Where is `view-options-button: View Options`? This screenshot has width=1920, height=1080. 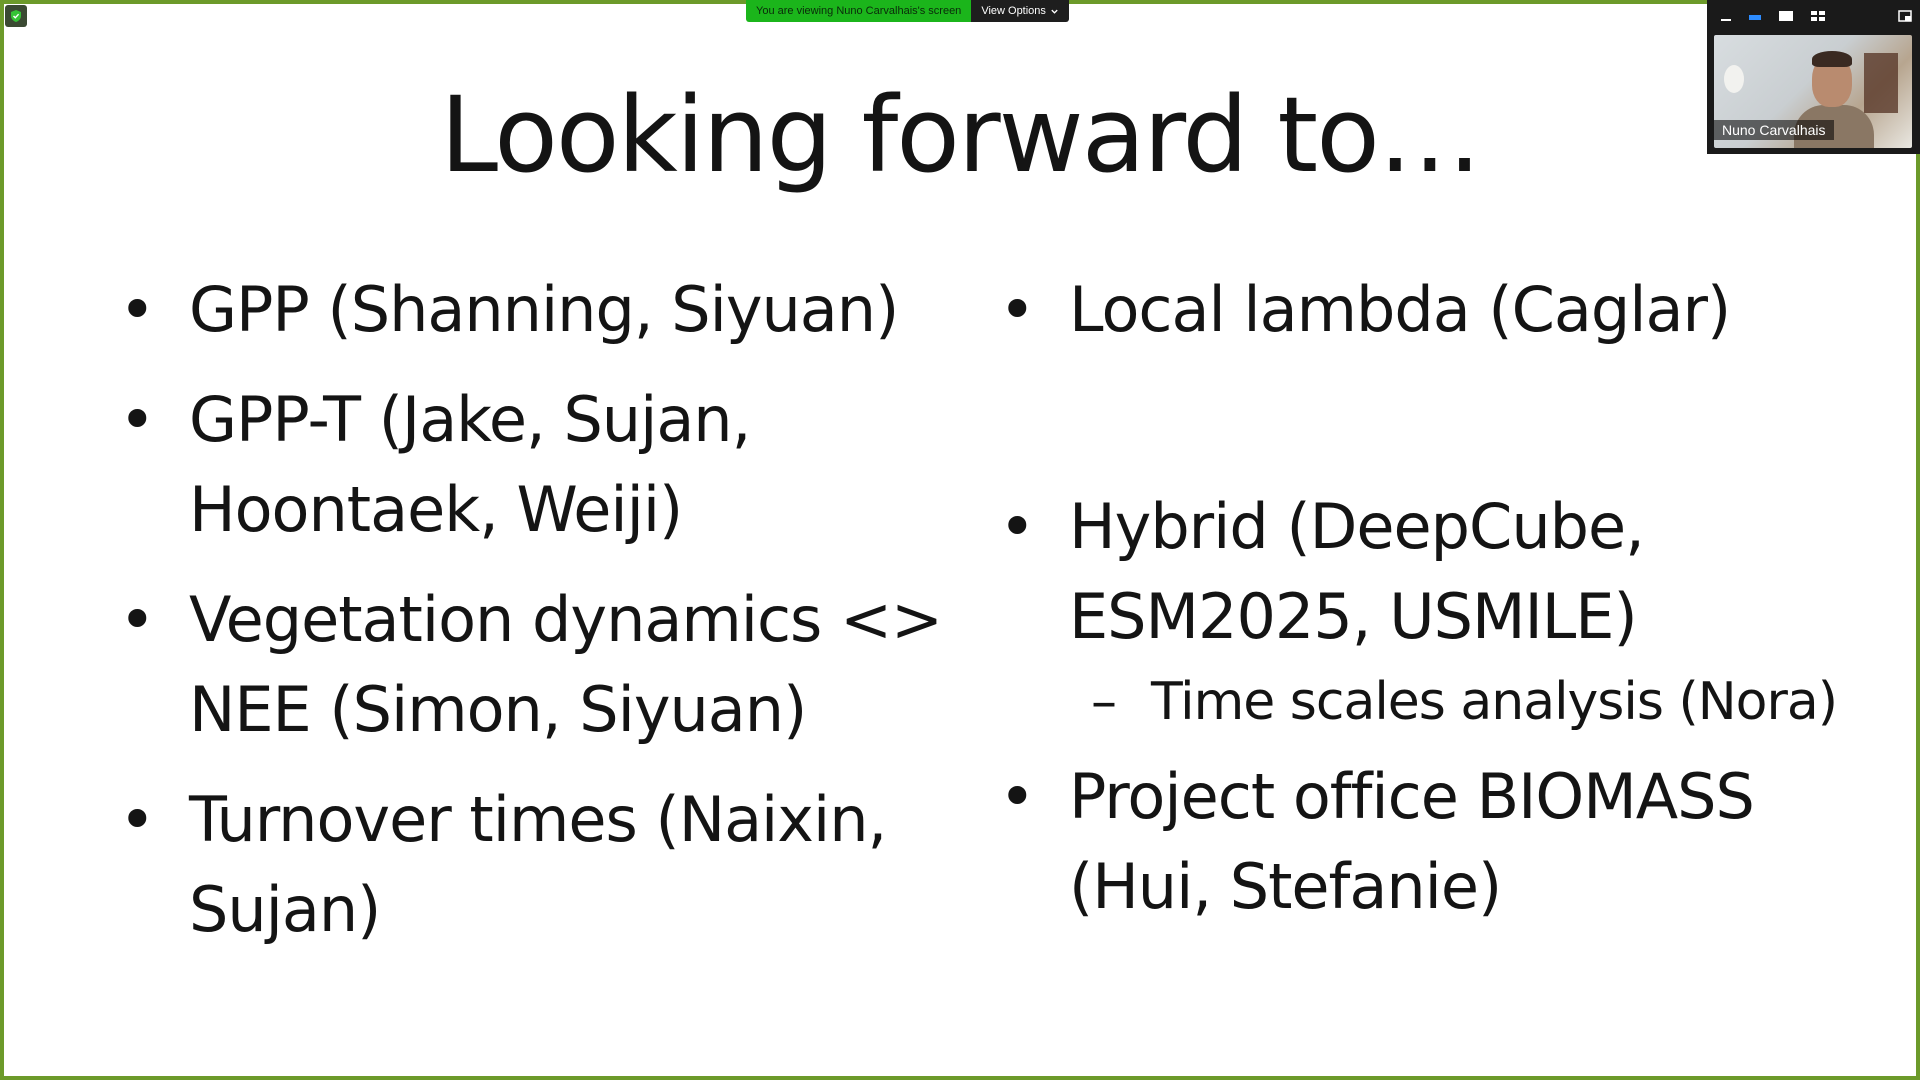
view-options-button: View Options is located at coordinates (1020, 11).